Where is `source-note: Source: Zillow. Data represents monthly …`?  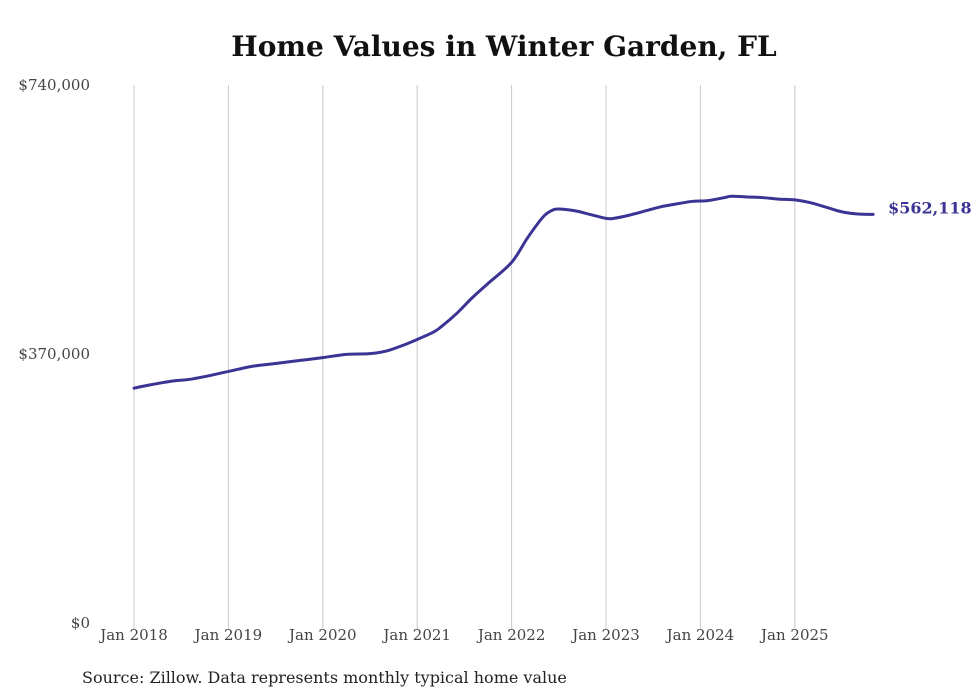
source-note: Source: Zillow. Data represents monthly … is located at coordinates (324, 677).